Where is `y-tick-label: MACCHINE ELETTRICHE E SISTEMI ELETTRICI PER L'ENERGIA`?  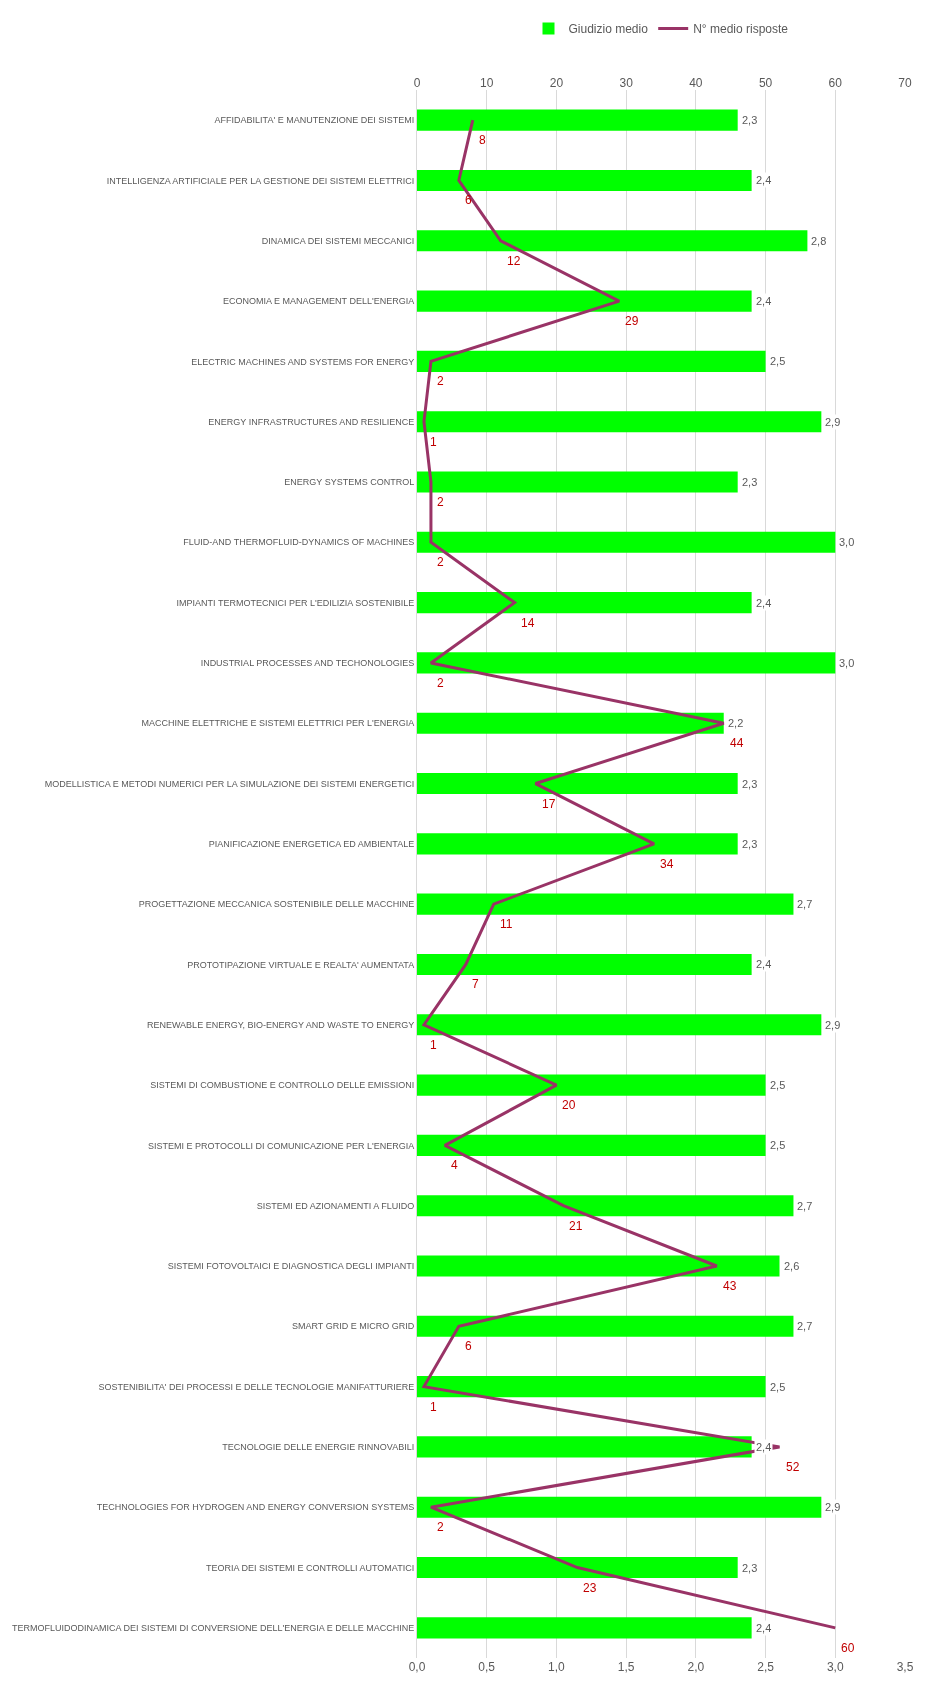
y-tick-label: MACCHINE ELETTRICHE E SISTEMI ELETTRICI PER L'ENERGIA is located at coordinates (278, 723).